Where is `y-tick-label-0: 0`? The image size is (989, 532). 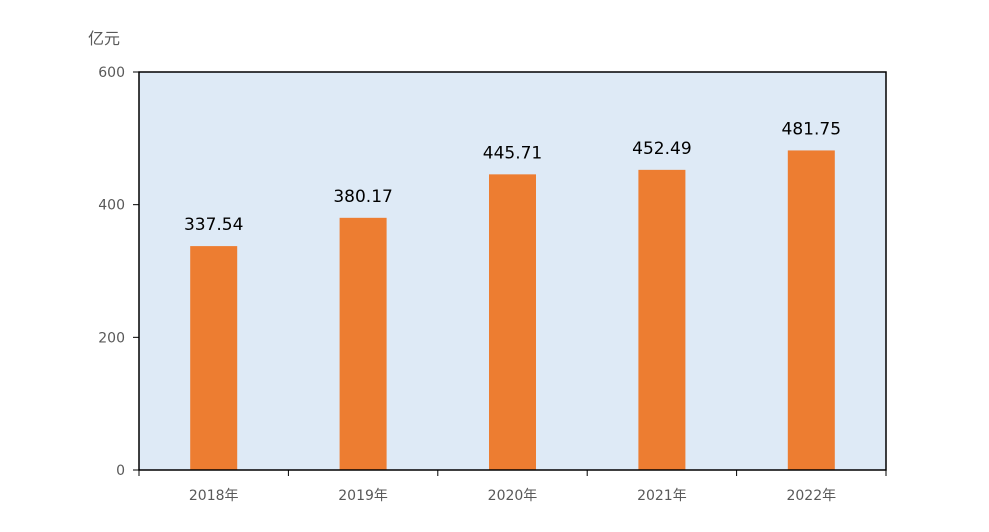
y-tick-label-0: 0 is located at coordinates (120, 471).